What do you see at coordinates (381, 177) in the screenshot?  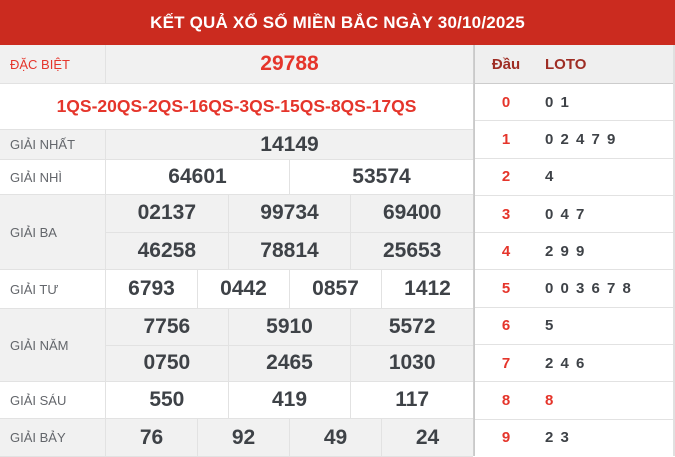 I see `prize-value: 53574` at bounding box center [381, 177].